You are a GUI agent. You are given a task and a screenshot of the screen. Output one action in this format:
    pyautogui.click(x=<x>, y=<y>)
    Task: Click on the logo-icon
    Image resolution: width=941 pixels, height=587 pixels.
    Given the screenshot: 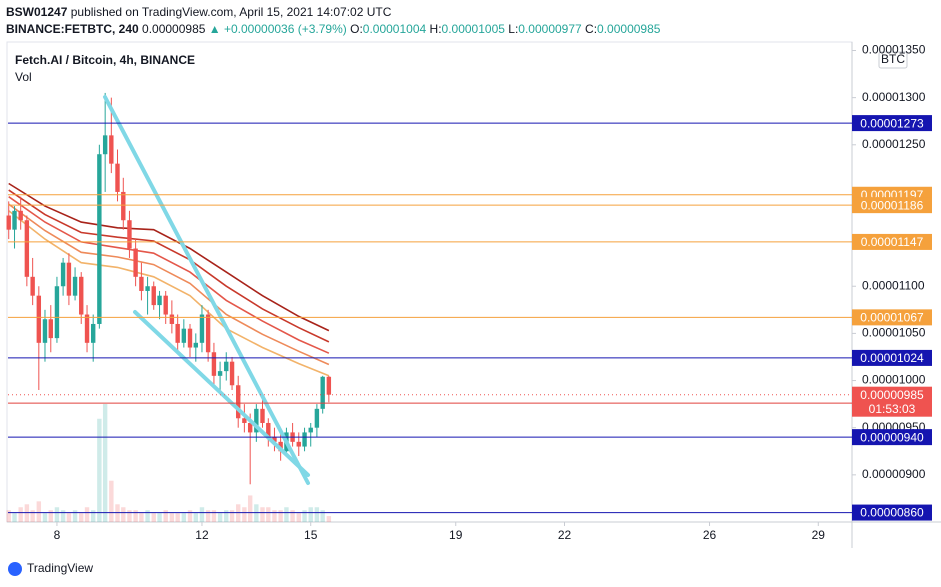 What is the action you would take?
    pyautogui.click(x=15, y=569)
    